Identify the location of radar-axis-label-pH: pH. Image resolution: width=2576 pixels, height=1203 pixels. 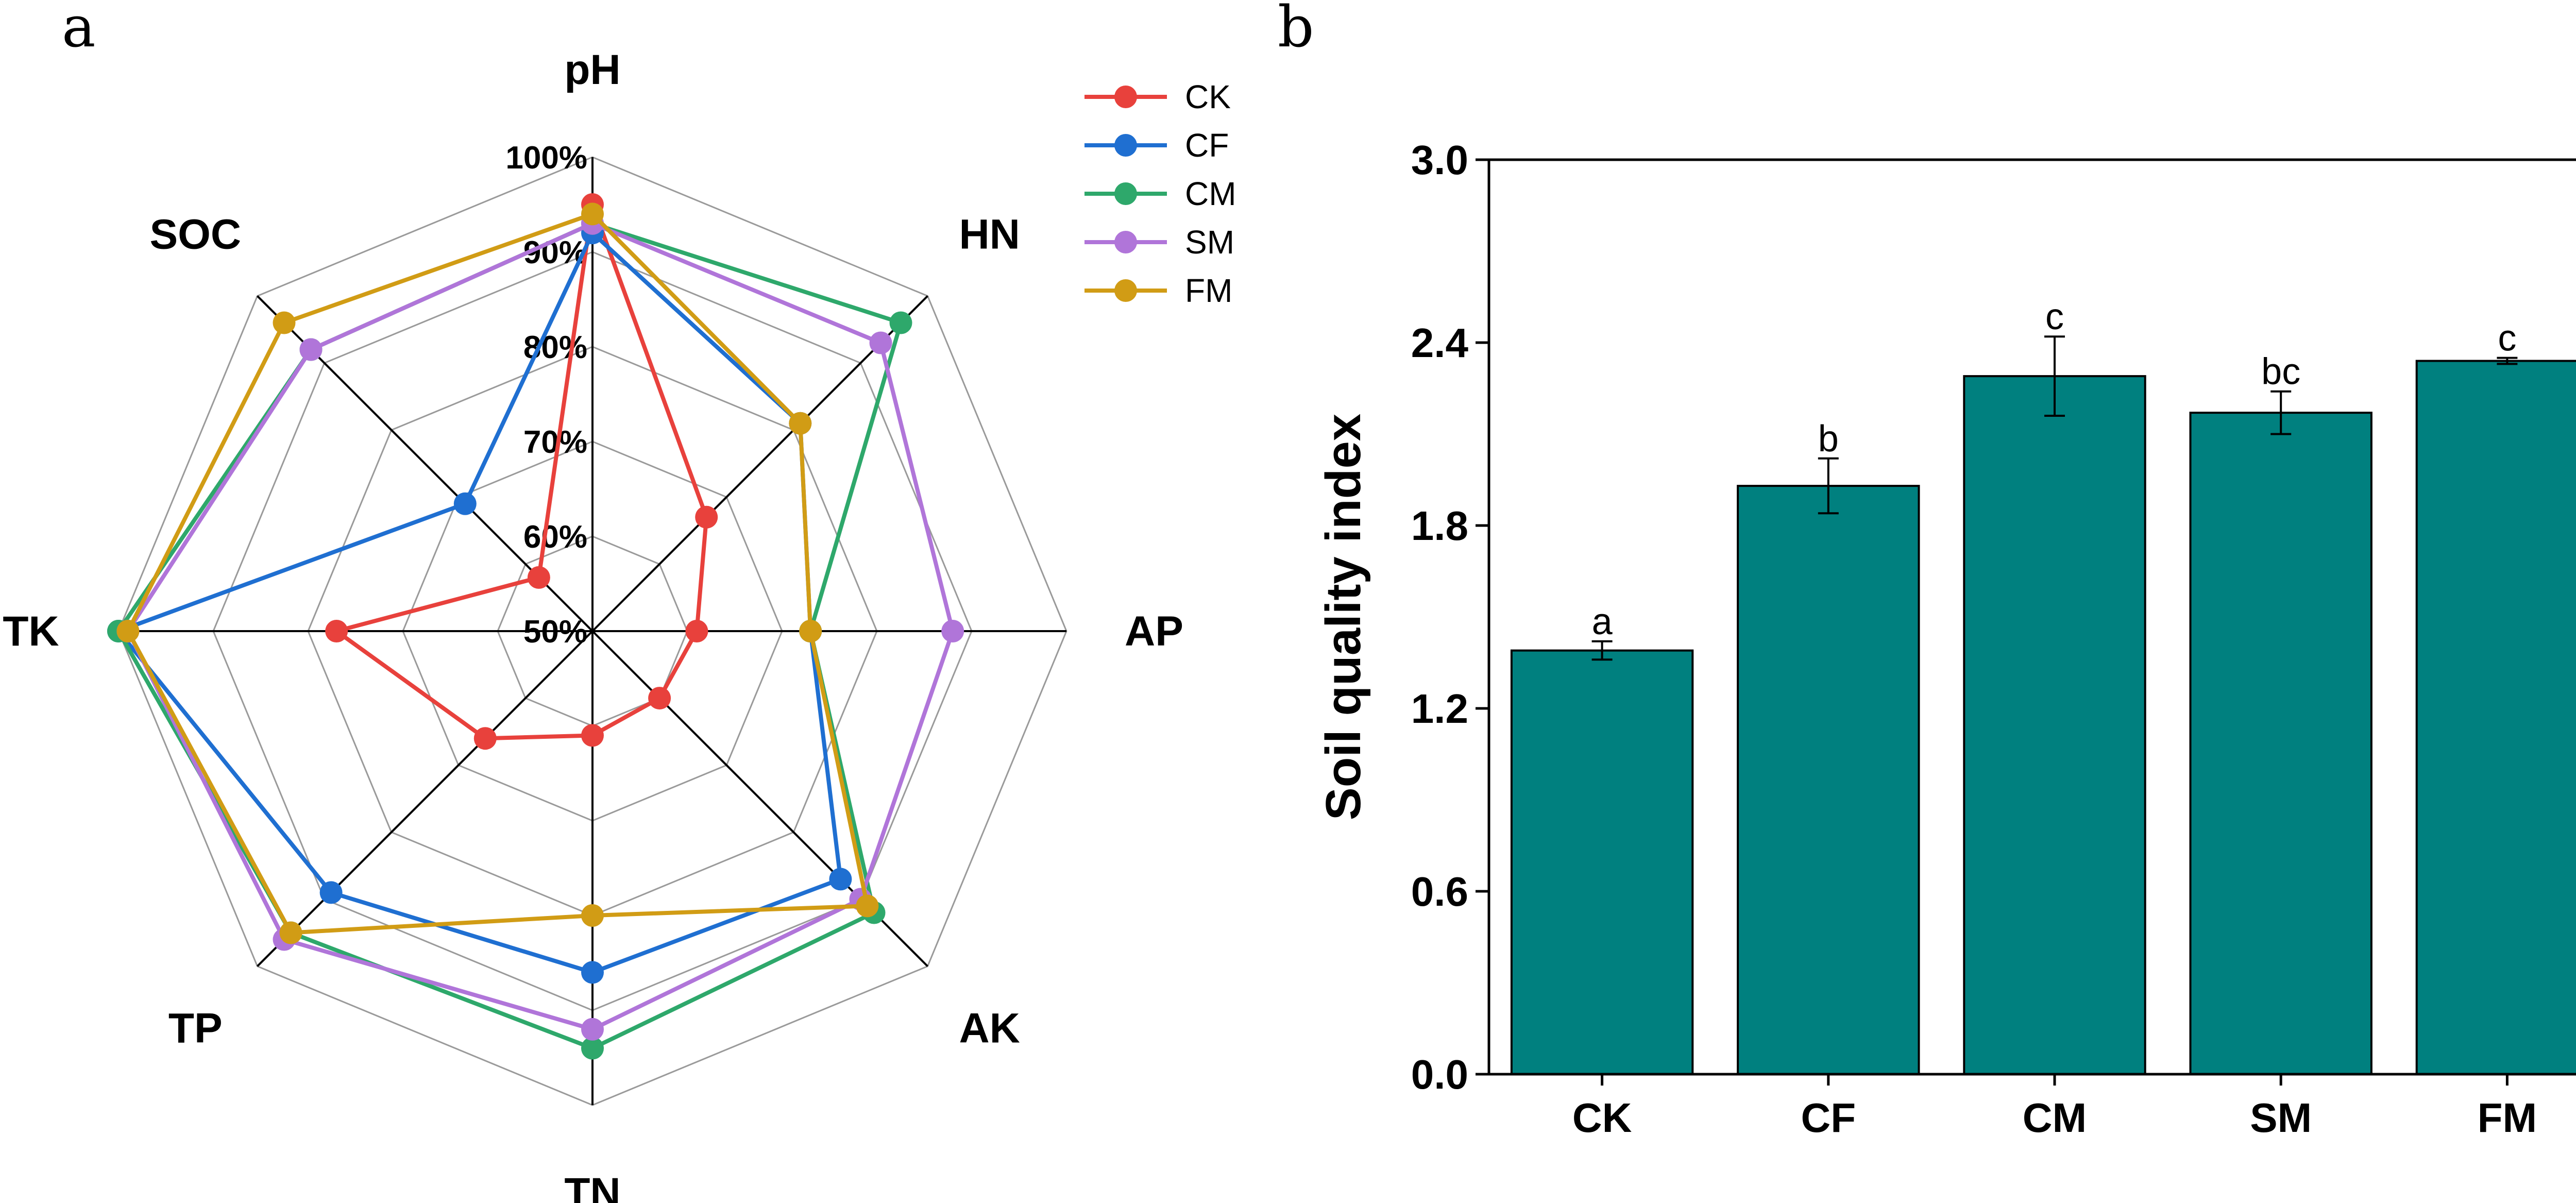
(592, 70).